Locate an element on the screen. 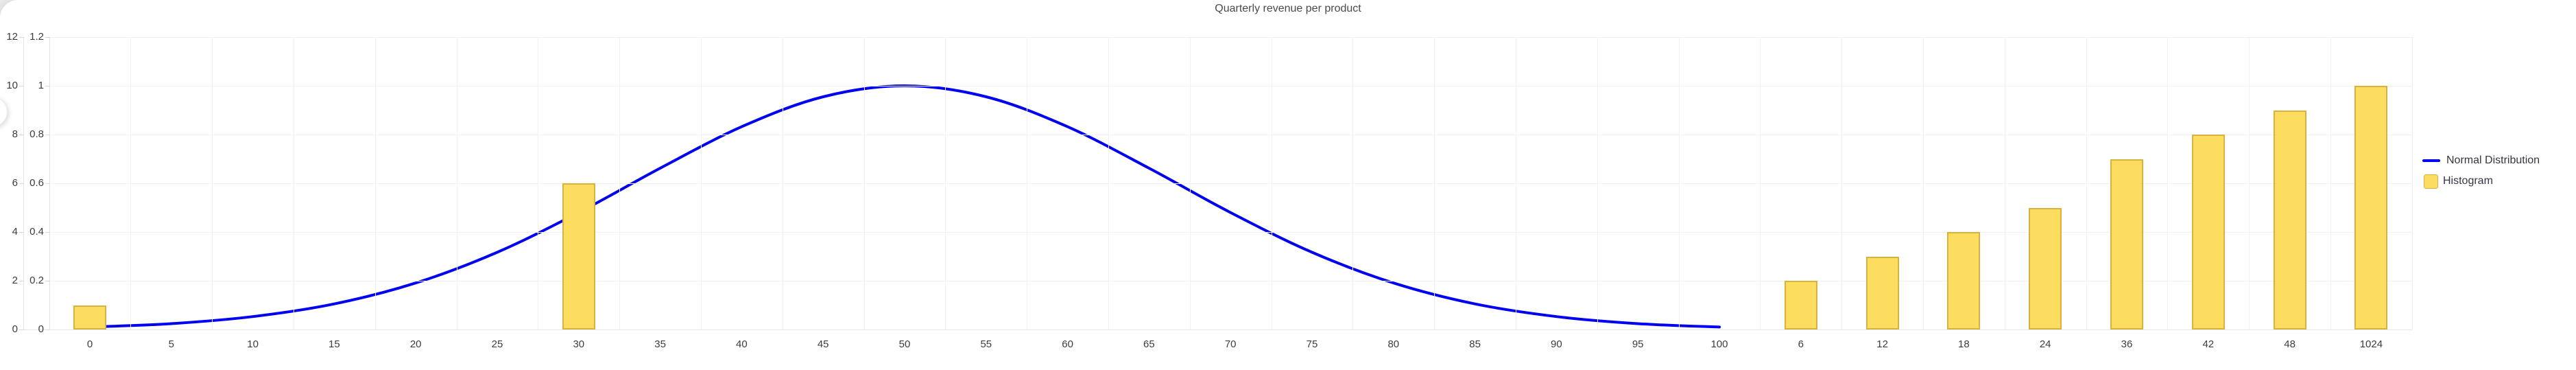 The width and height of the screenshot is (2576, 370). x-axis-label: 1024 is located at coordinates (2371, 344).